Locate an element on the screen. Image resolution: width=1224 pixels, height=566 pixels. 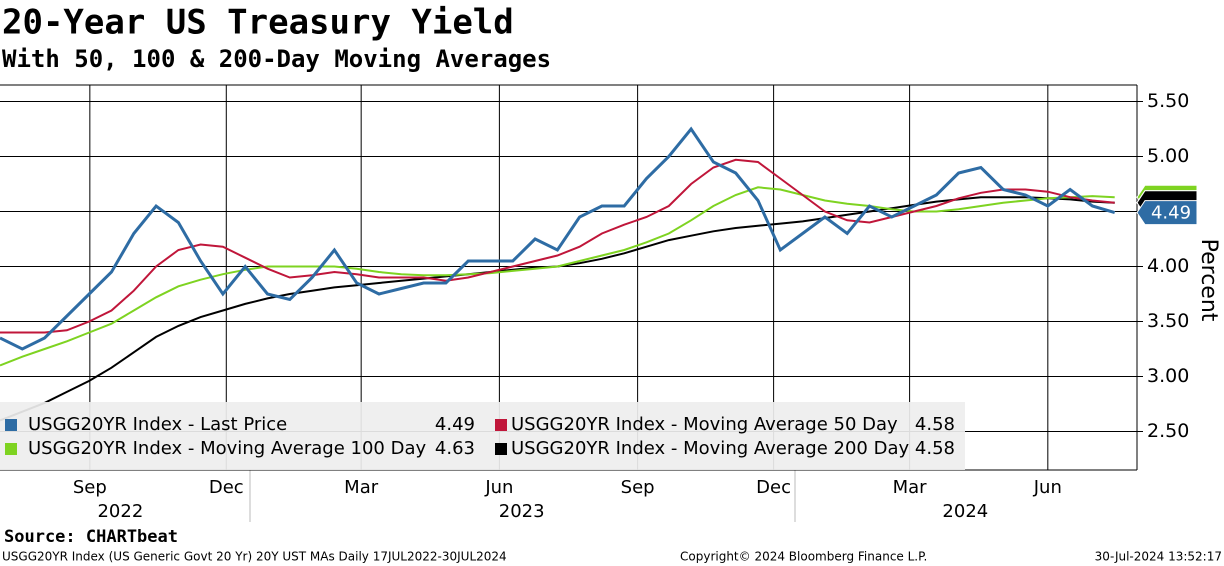
chart-subtitle: With 50, 100 & 200-Day Moving Averages is located at coordinates (276, 59).